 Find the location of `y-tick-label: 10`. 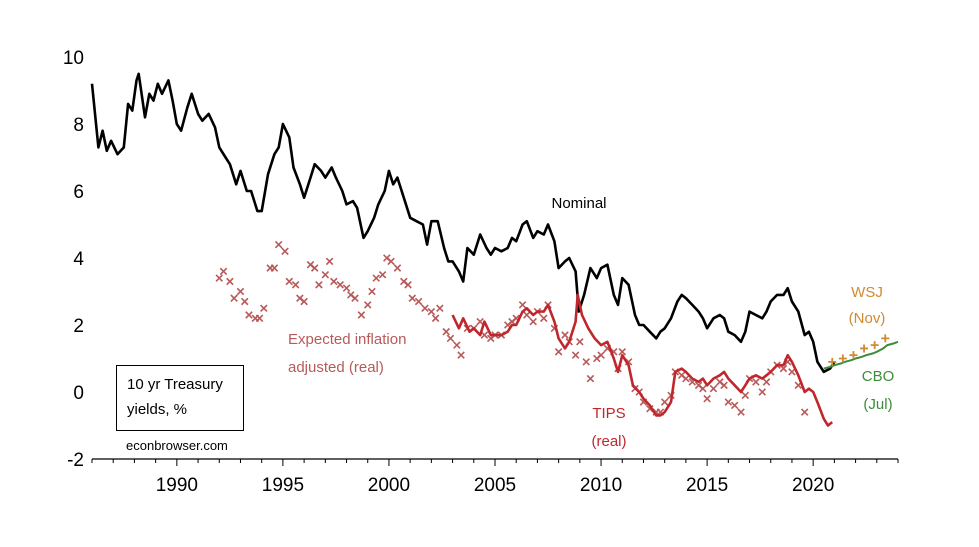

y-tick-label: 10 is located at coordinates (73, 58).